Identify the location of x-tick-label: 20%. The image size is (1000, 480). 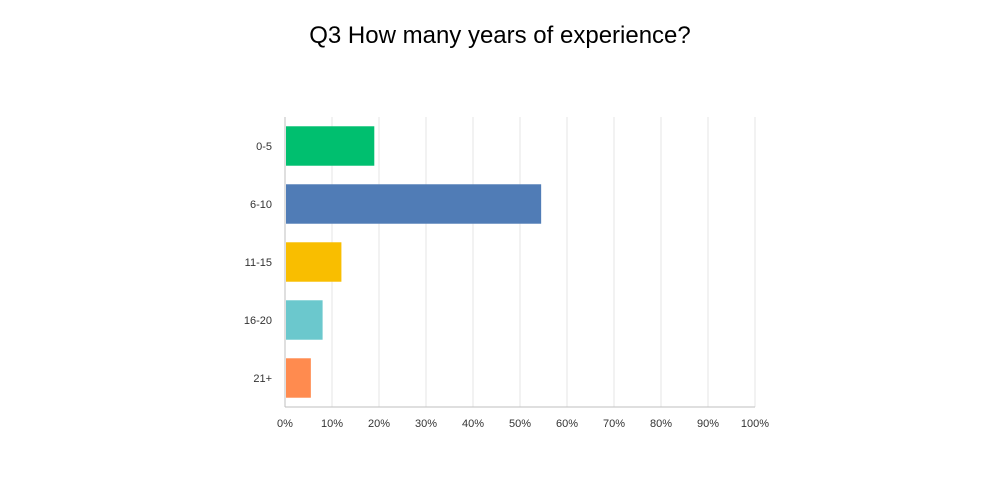
(379, 424).